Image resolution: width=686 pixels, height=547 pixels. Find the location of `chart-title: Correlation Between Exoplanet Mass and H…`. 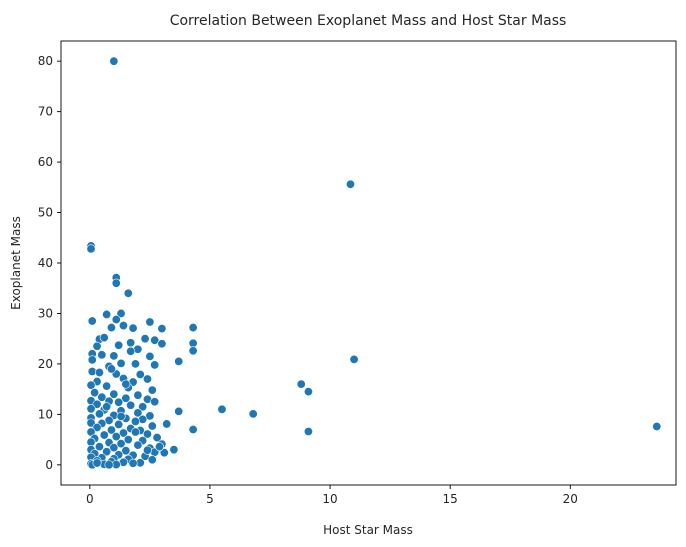

chart-title: Correlation Between Exoplanet Mass and H… is located at coordinates (368, 21).